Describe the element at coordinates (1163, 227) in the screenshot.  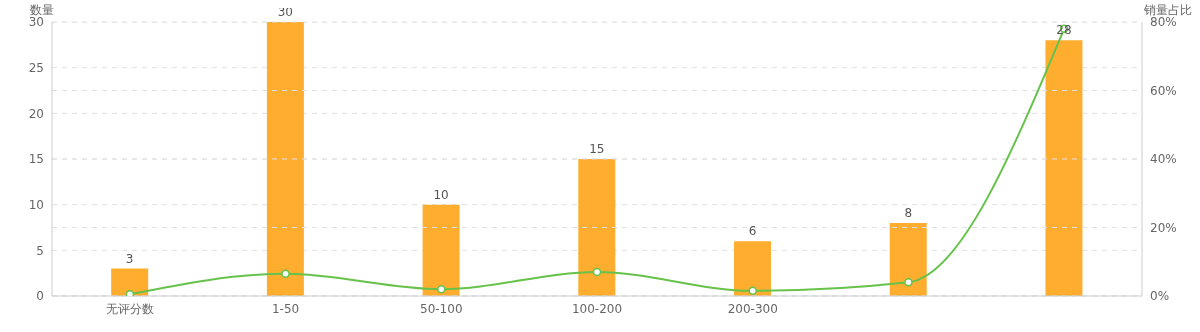
I see `y2-tick-label: 20%` at that location.